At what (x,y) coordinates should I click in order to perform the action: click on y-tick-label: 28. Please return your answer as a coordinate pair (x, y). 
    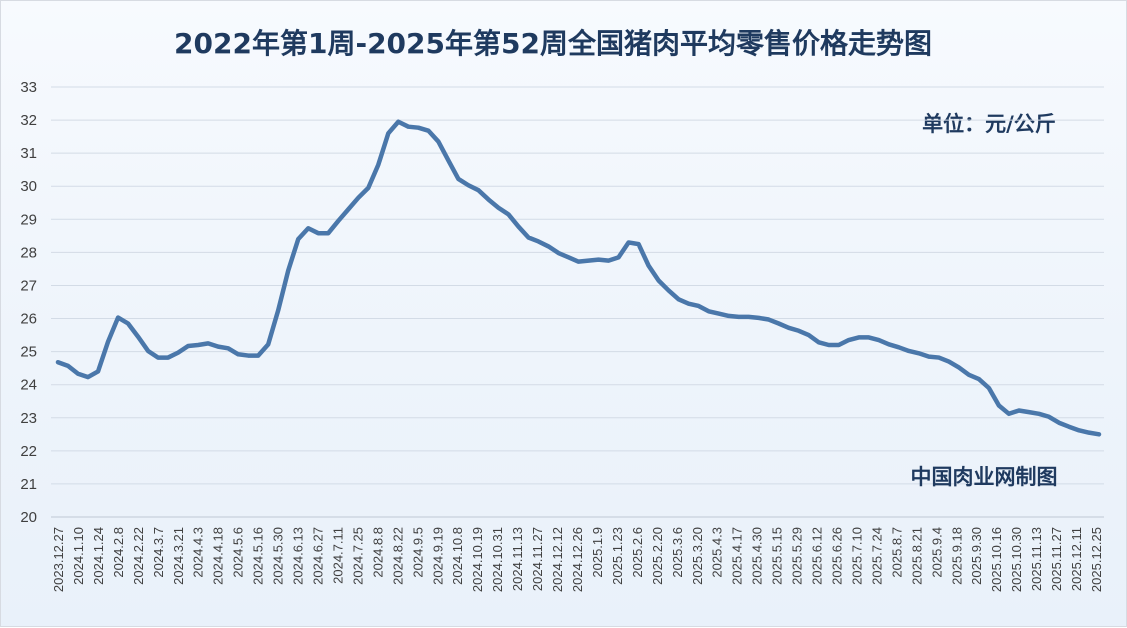
    Looking at the image, I should click on (28, 252).